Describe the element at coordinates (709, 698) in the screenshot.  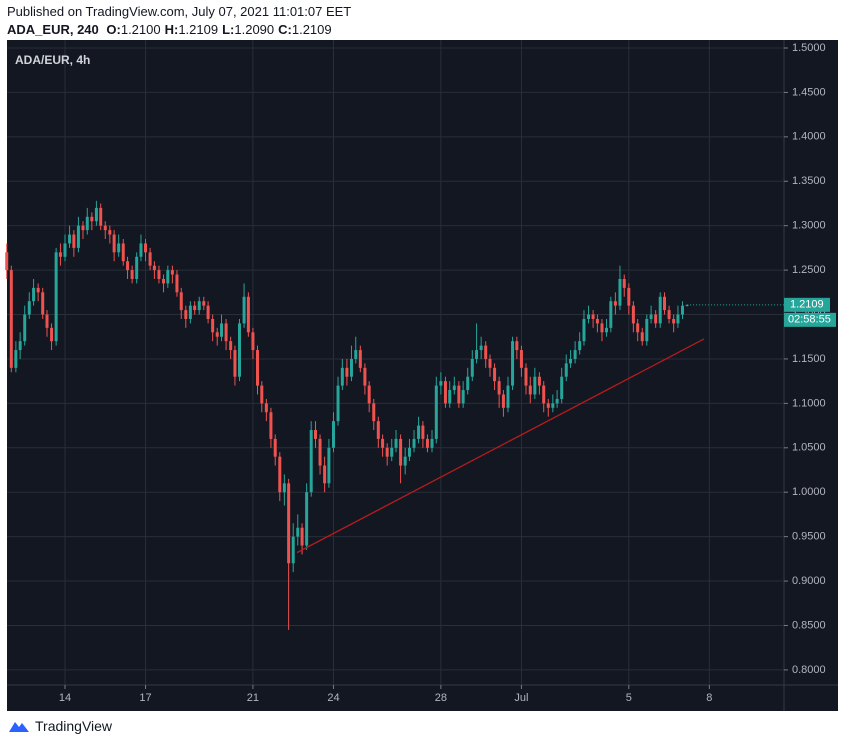
I see `x-tick-label: 8` at that location.